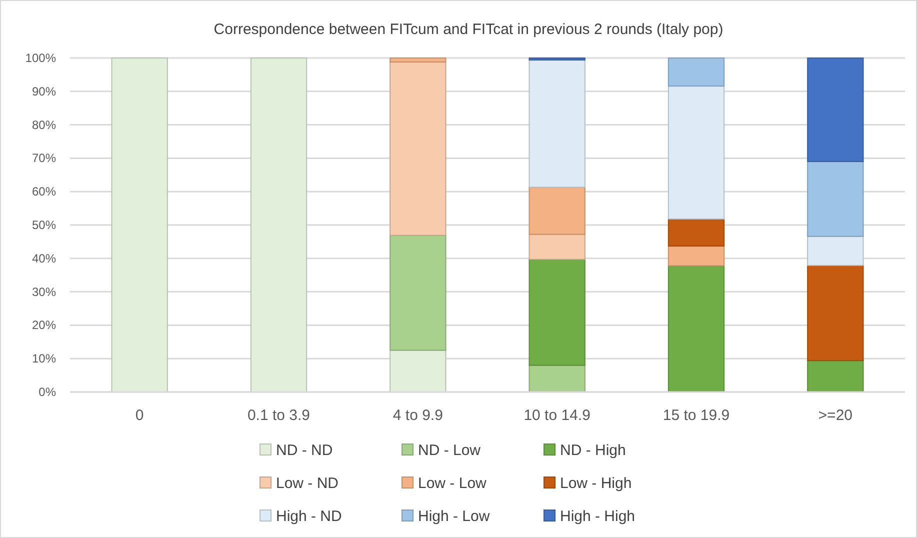  I want to click on legend-label: Low - High, so click(596, 483).